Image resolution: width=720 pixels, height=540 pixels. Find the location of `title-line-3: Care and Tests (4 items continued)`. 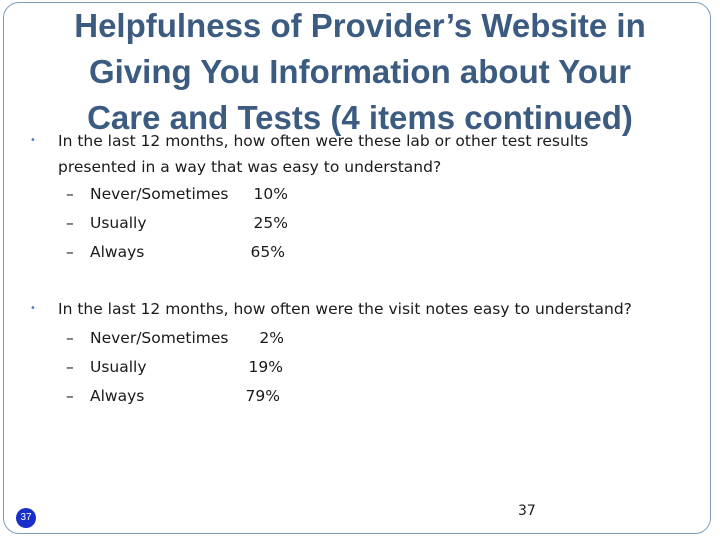

title-line-3: Care and Tests (4 items continued) is located at coordinates (360, 117).